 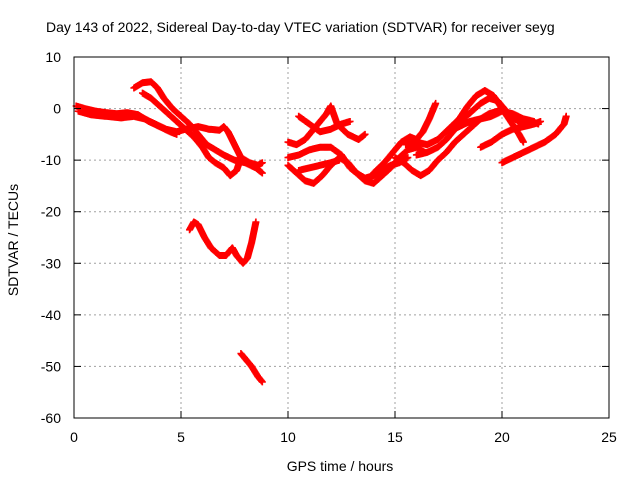 I want to click on x-tick-label: 25, so click(x=609, y=437).